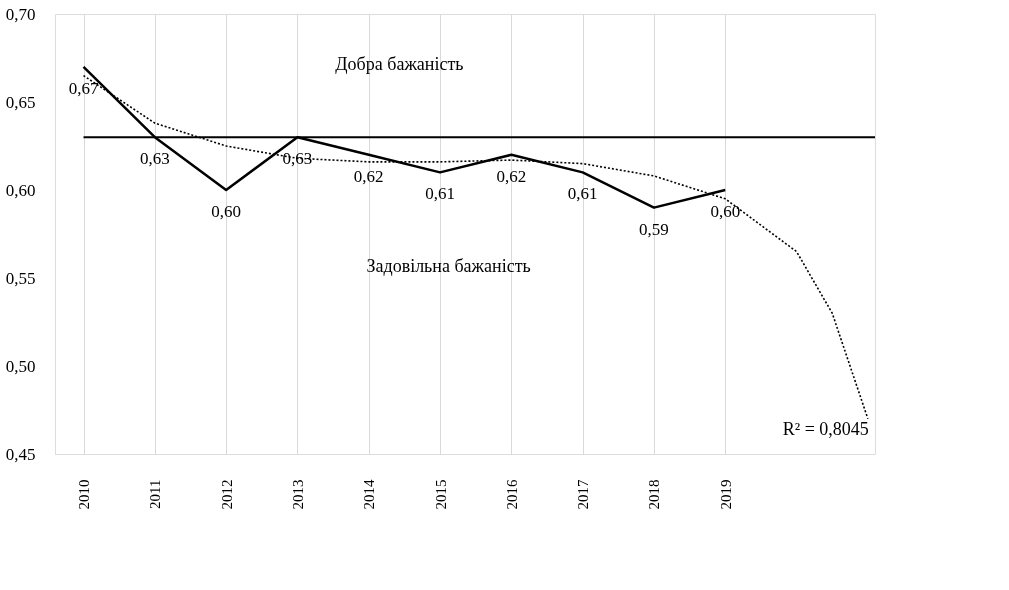  I want to click on x-tick-label: 2013, so click(297, 494).